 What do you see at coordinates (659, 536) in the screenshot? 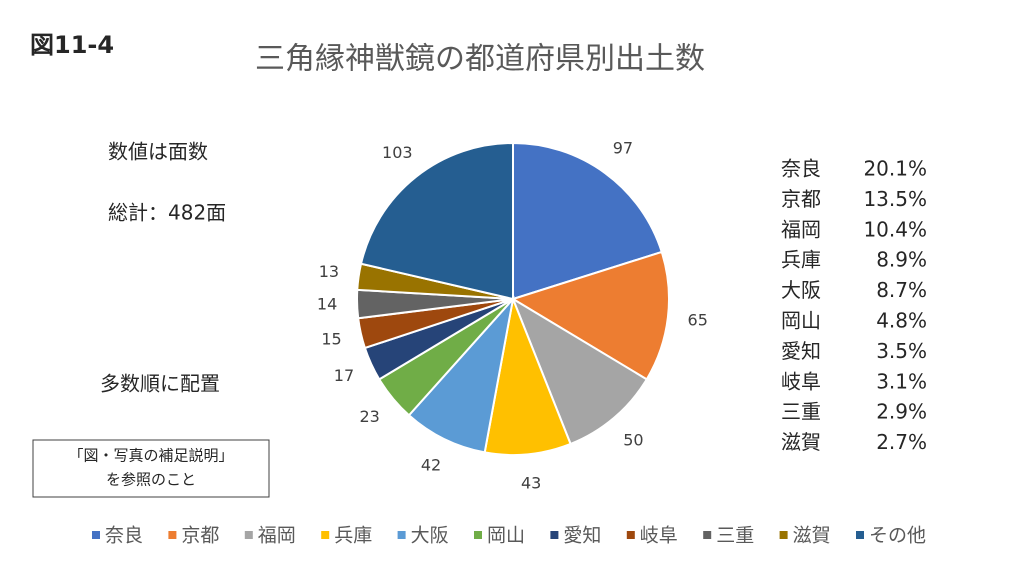
I see `legend-label: 岐阜` at bounding box center [659, 536].